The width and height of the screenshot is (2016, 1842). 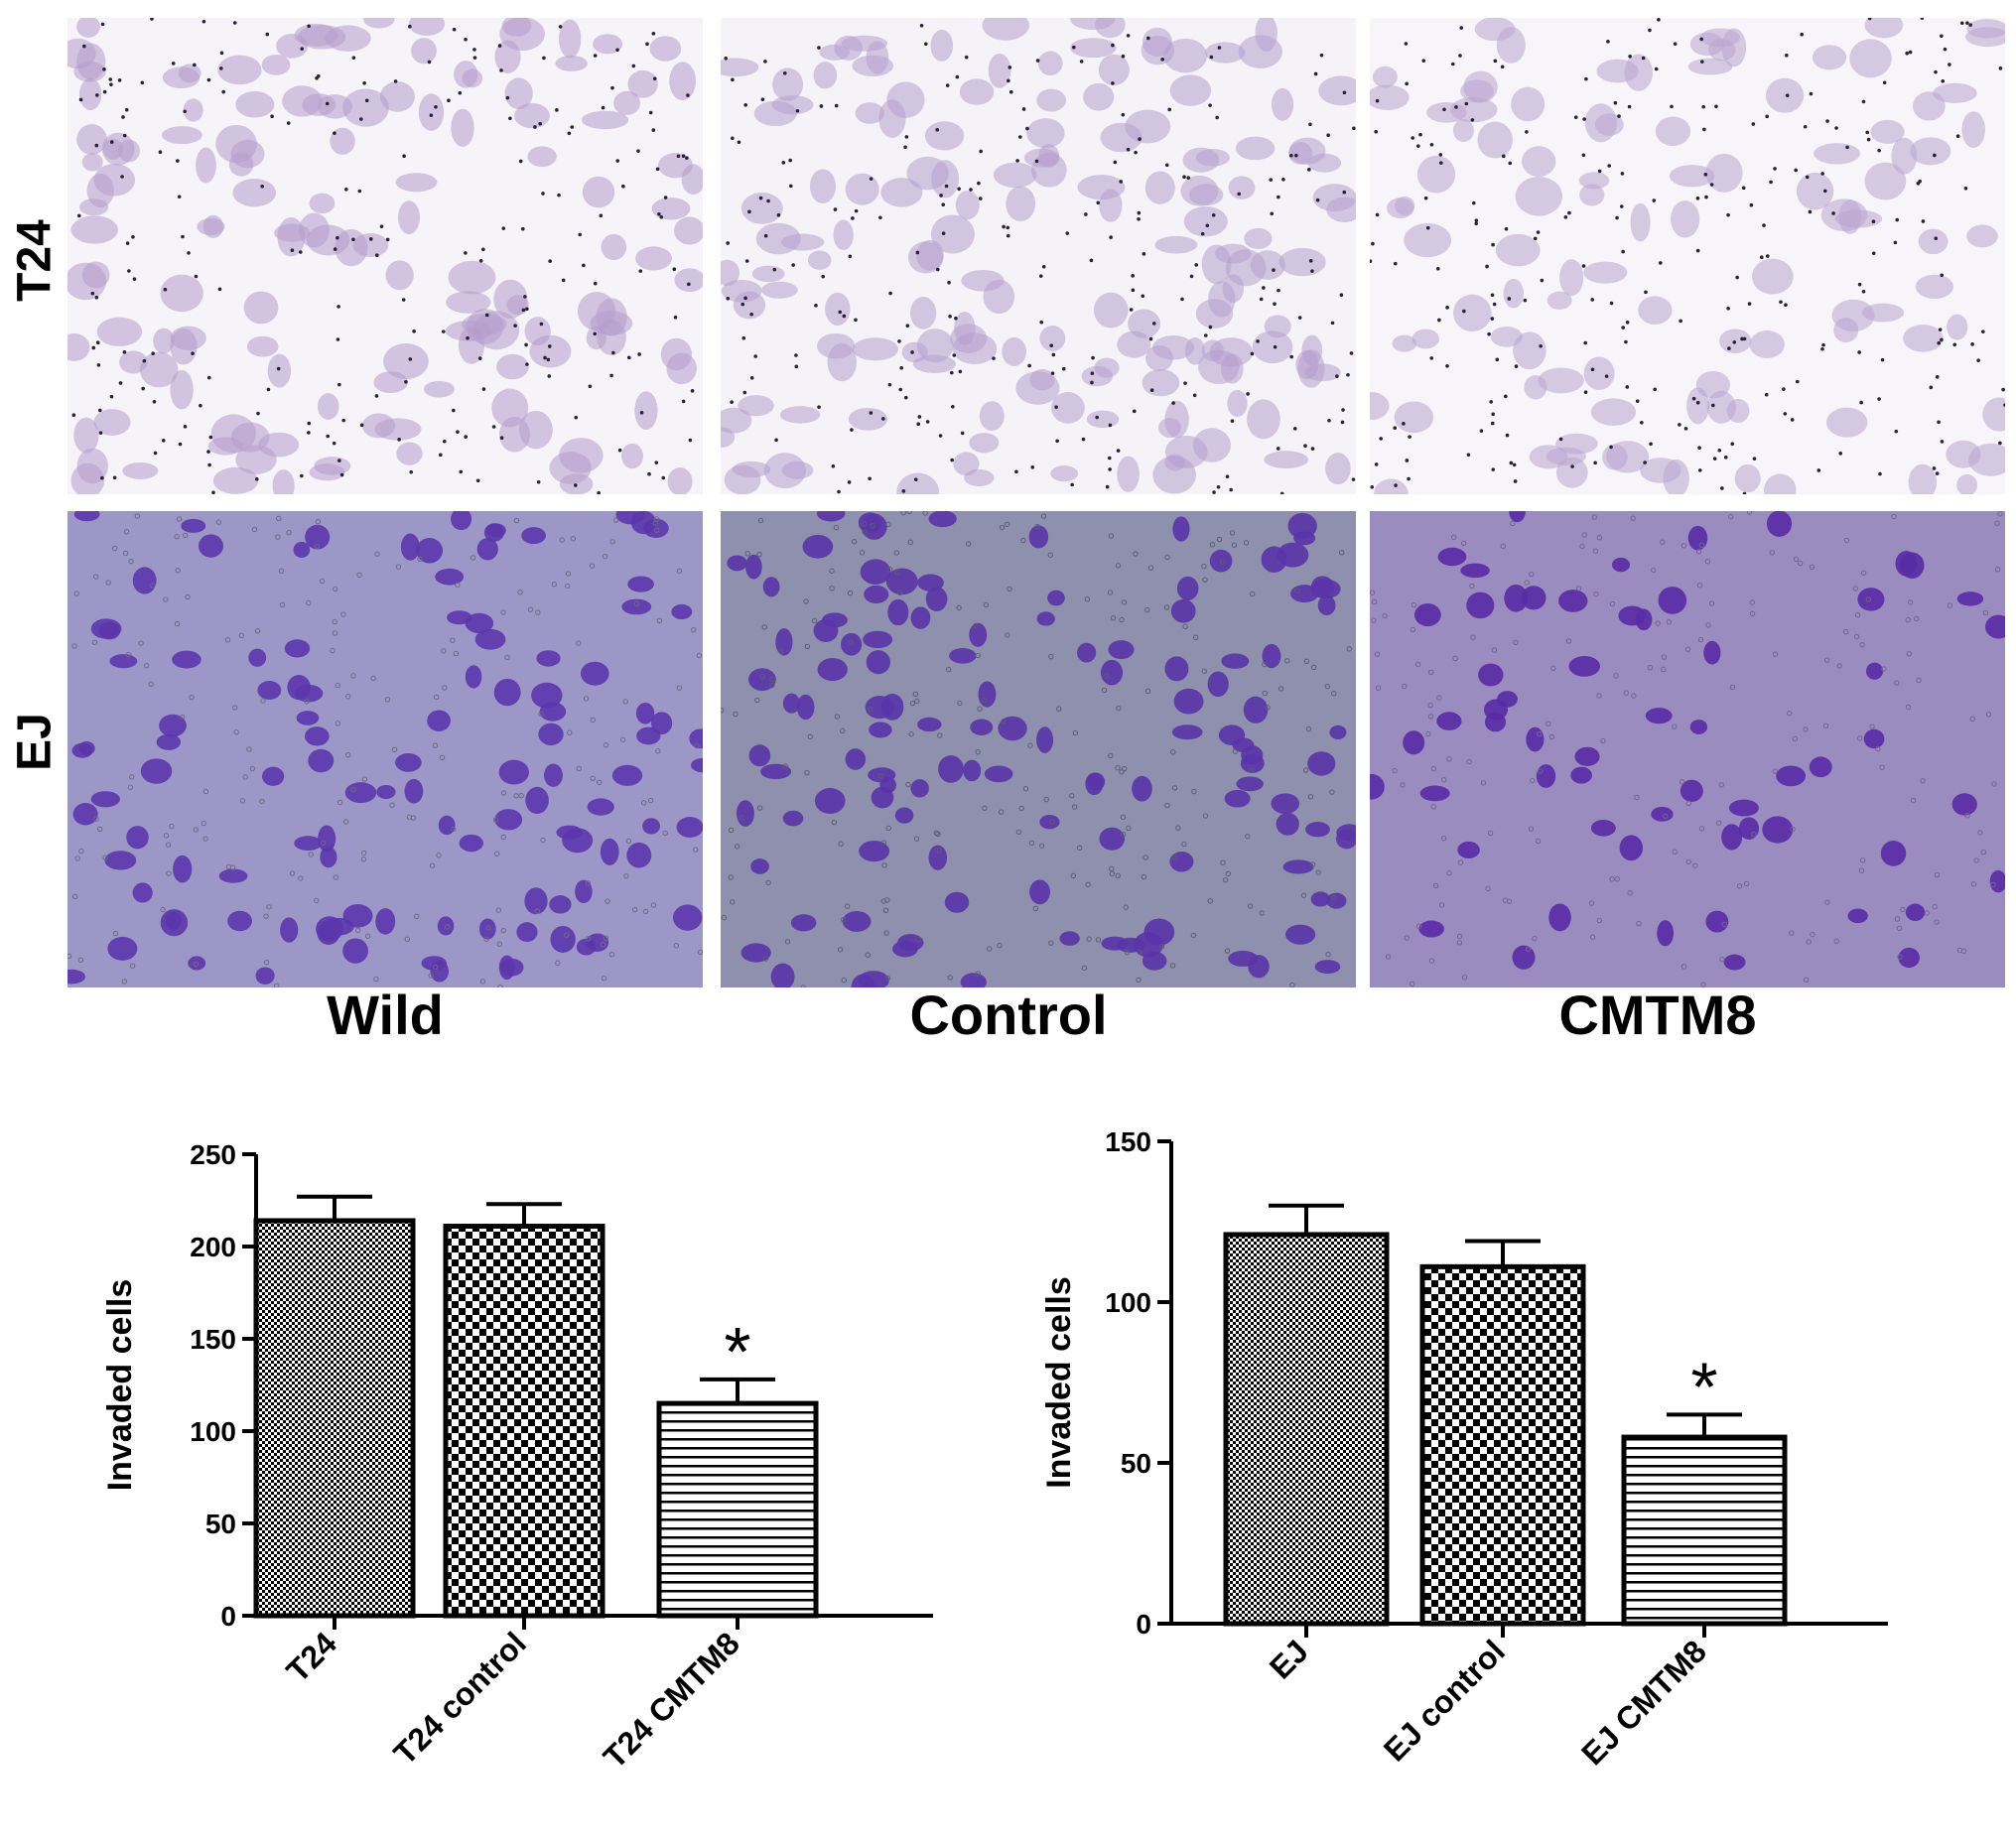 I want to click on micrograph-t24-cmtm8, so click(x=1688, y=256).